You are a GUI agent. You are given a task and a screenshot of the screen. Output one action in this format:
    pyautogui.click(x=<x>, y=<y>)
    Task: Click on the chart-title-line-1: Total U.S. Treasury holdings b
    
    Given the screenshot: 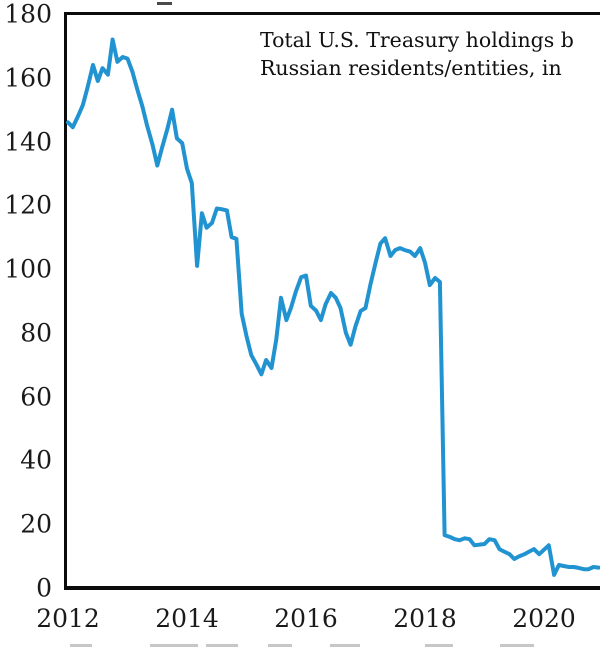 What is the action you would take?
    pyautogui.click(x=417, y=40)
    